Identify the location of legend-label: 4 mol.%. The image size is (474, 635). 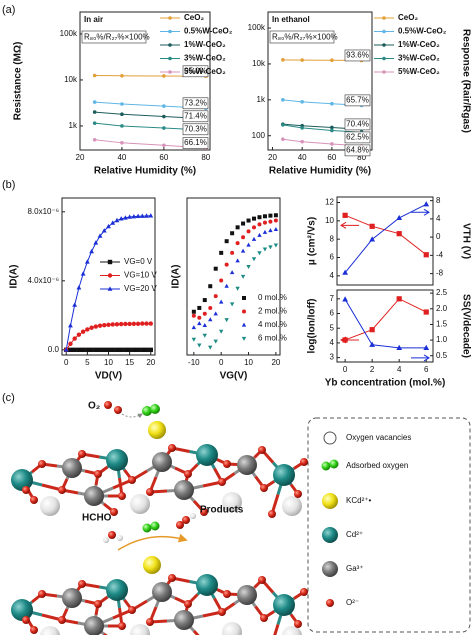
(272, 324).